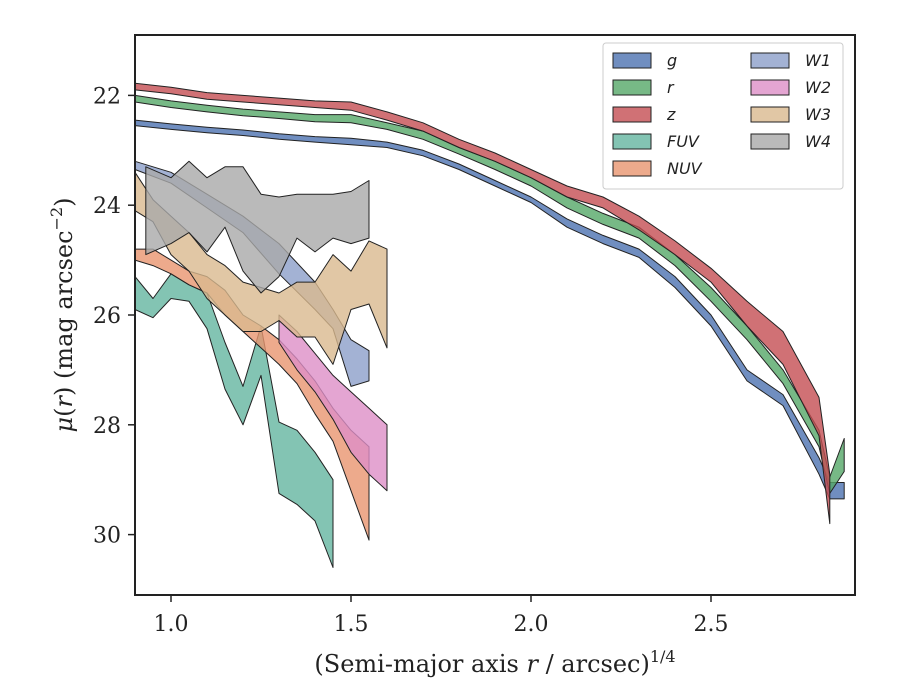 This screenshot has width=900, height=700. Describe the element at coordinates (632, 141) in the screenshot. I see `legend-swatch-fuv` at that location.